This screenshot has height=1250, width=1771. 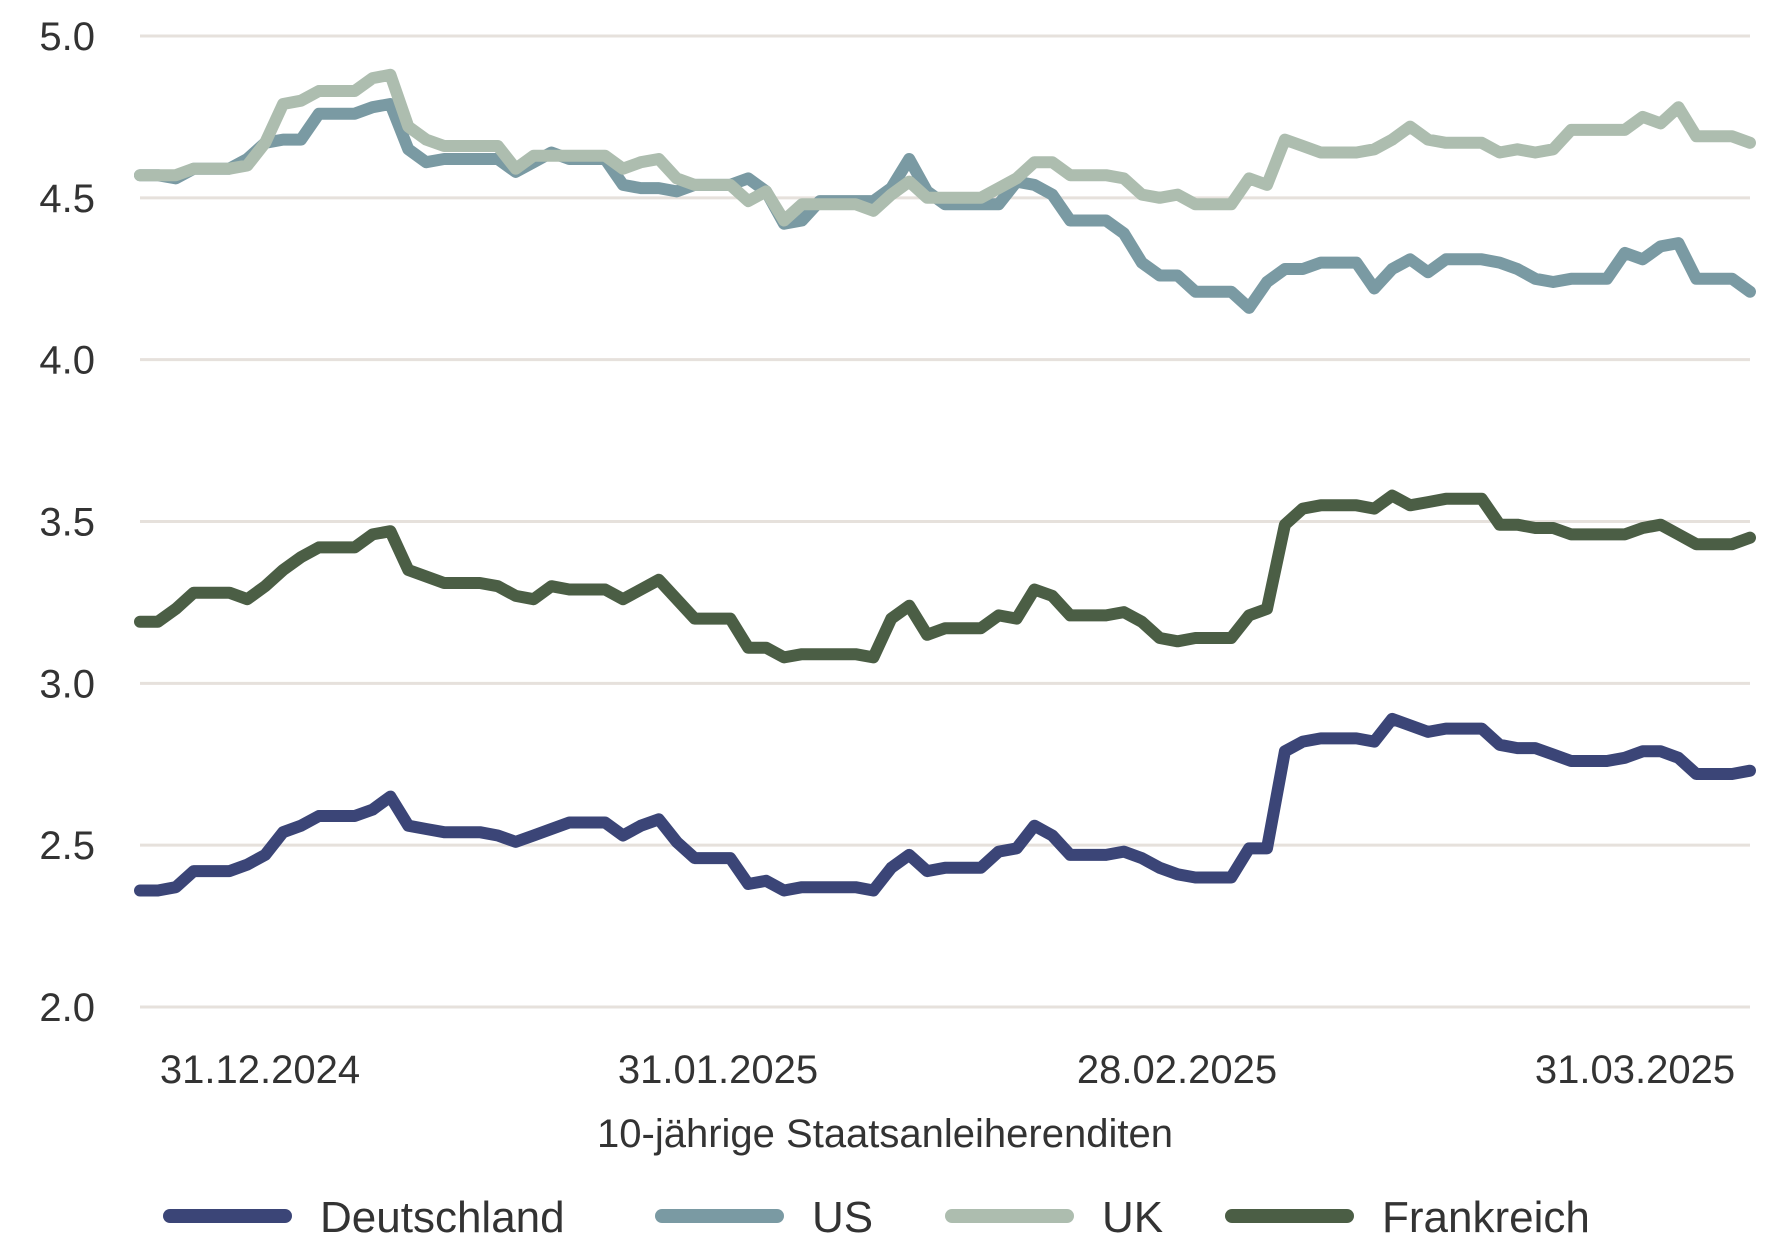 I want to click on y-tick-label: 5.0, so click(x=67, y=37).